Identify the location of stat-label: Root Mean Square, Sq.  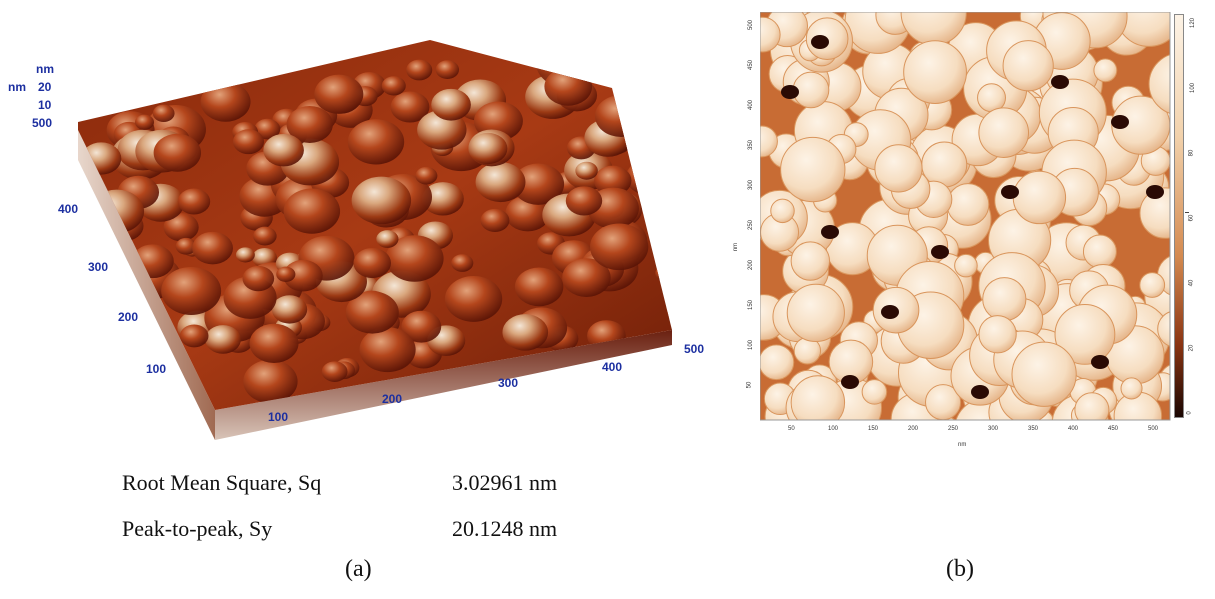
(222, 482).